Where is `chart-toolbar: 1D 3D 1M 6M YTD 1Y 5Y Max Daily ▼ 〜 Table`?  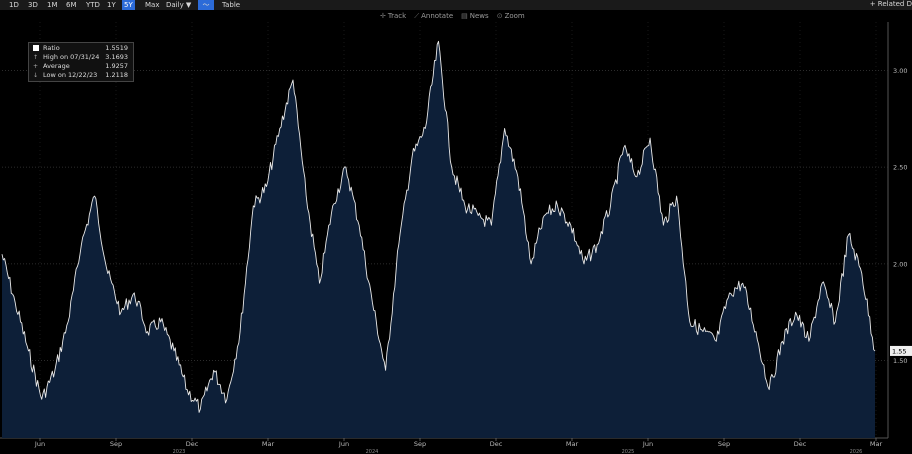 chart-toolbar: 1D 3D 1M 6M YTD 1Y 5Y Max Daily ▼ 〜 Table is located at coordinates (456, 5).